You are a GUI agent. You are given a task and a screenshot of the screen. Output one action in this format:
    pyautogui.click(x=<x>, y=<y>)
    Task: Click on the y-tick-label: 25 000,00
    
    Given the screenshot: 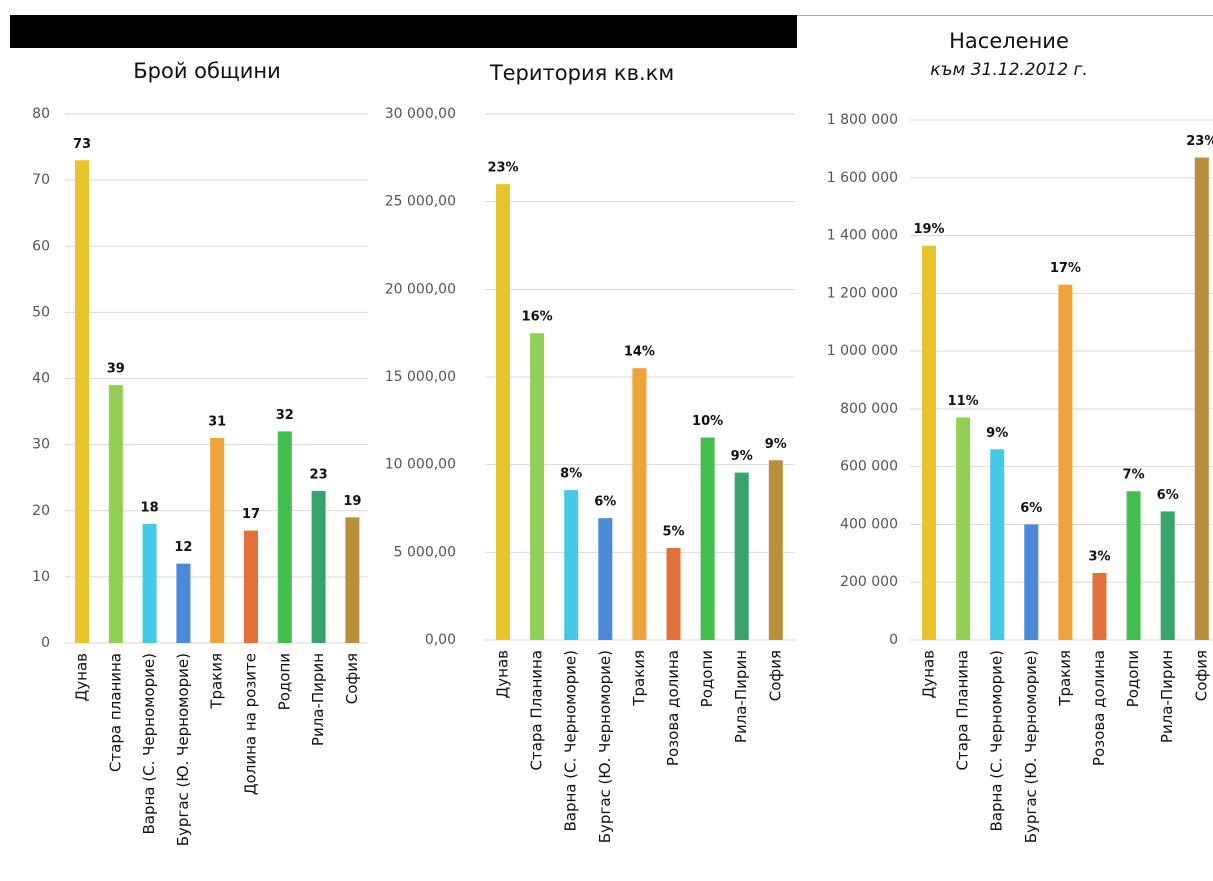 What is the action you would take?
    pyautogui.click(x=420, y=202)
    